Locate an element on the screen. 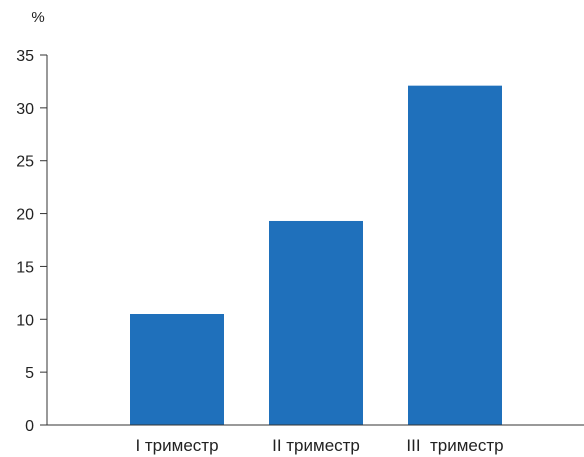  y-tick-label: 20 is located at coordinates (25, 215).